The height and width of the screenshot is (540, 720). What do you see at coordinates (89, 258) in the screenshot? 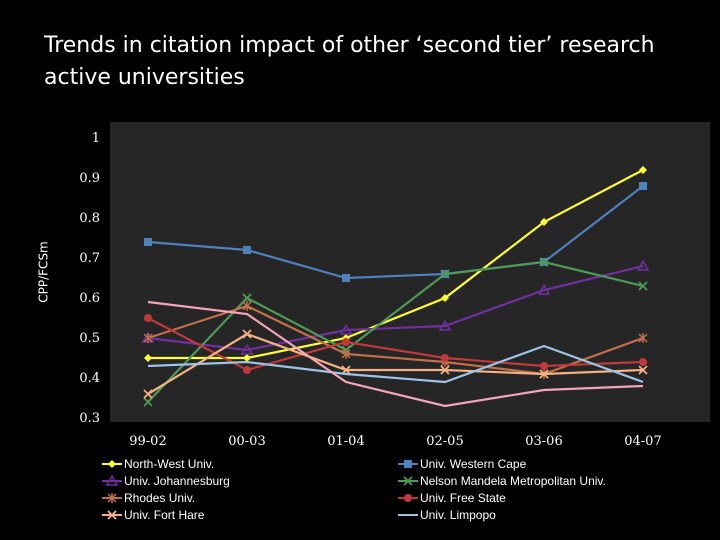
I see `y-tick-label: 0.7` at bounding box center [89, 258].